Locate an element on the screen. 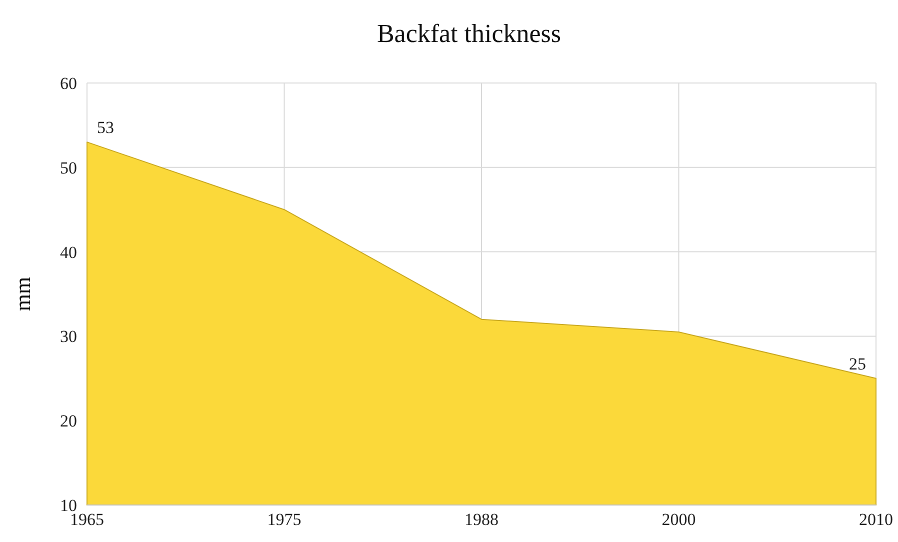  data-label: 53 is located at coordinates (105, 128).